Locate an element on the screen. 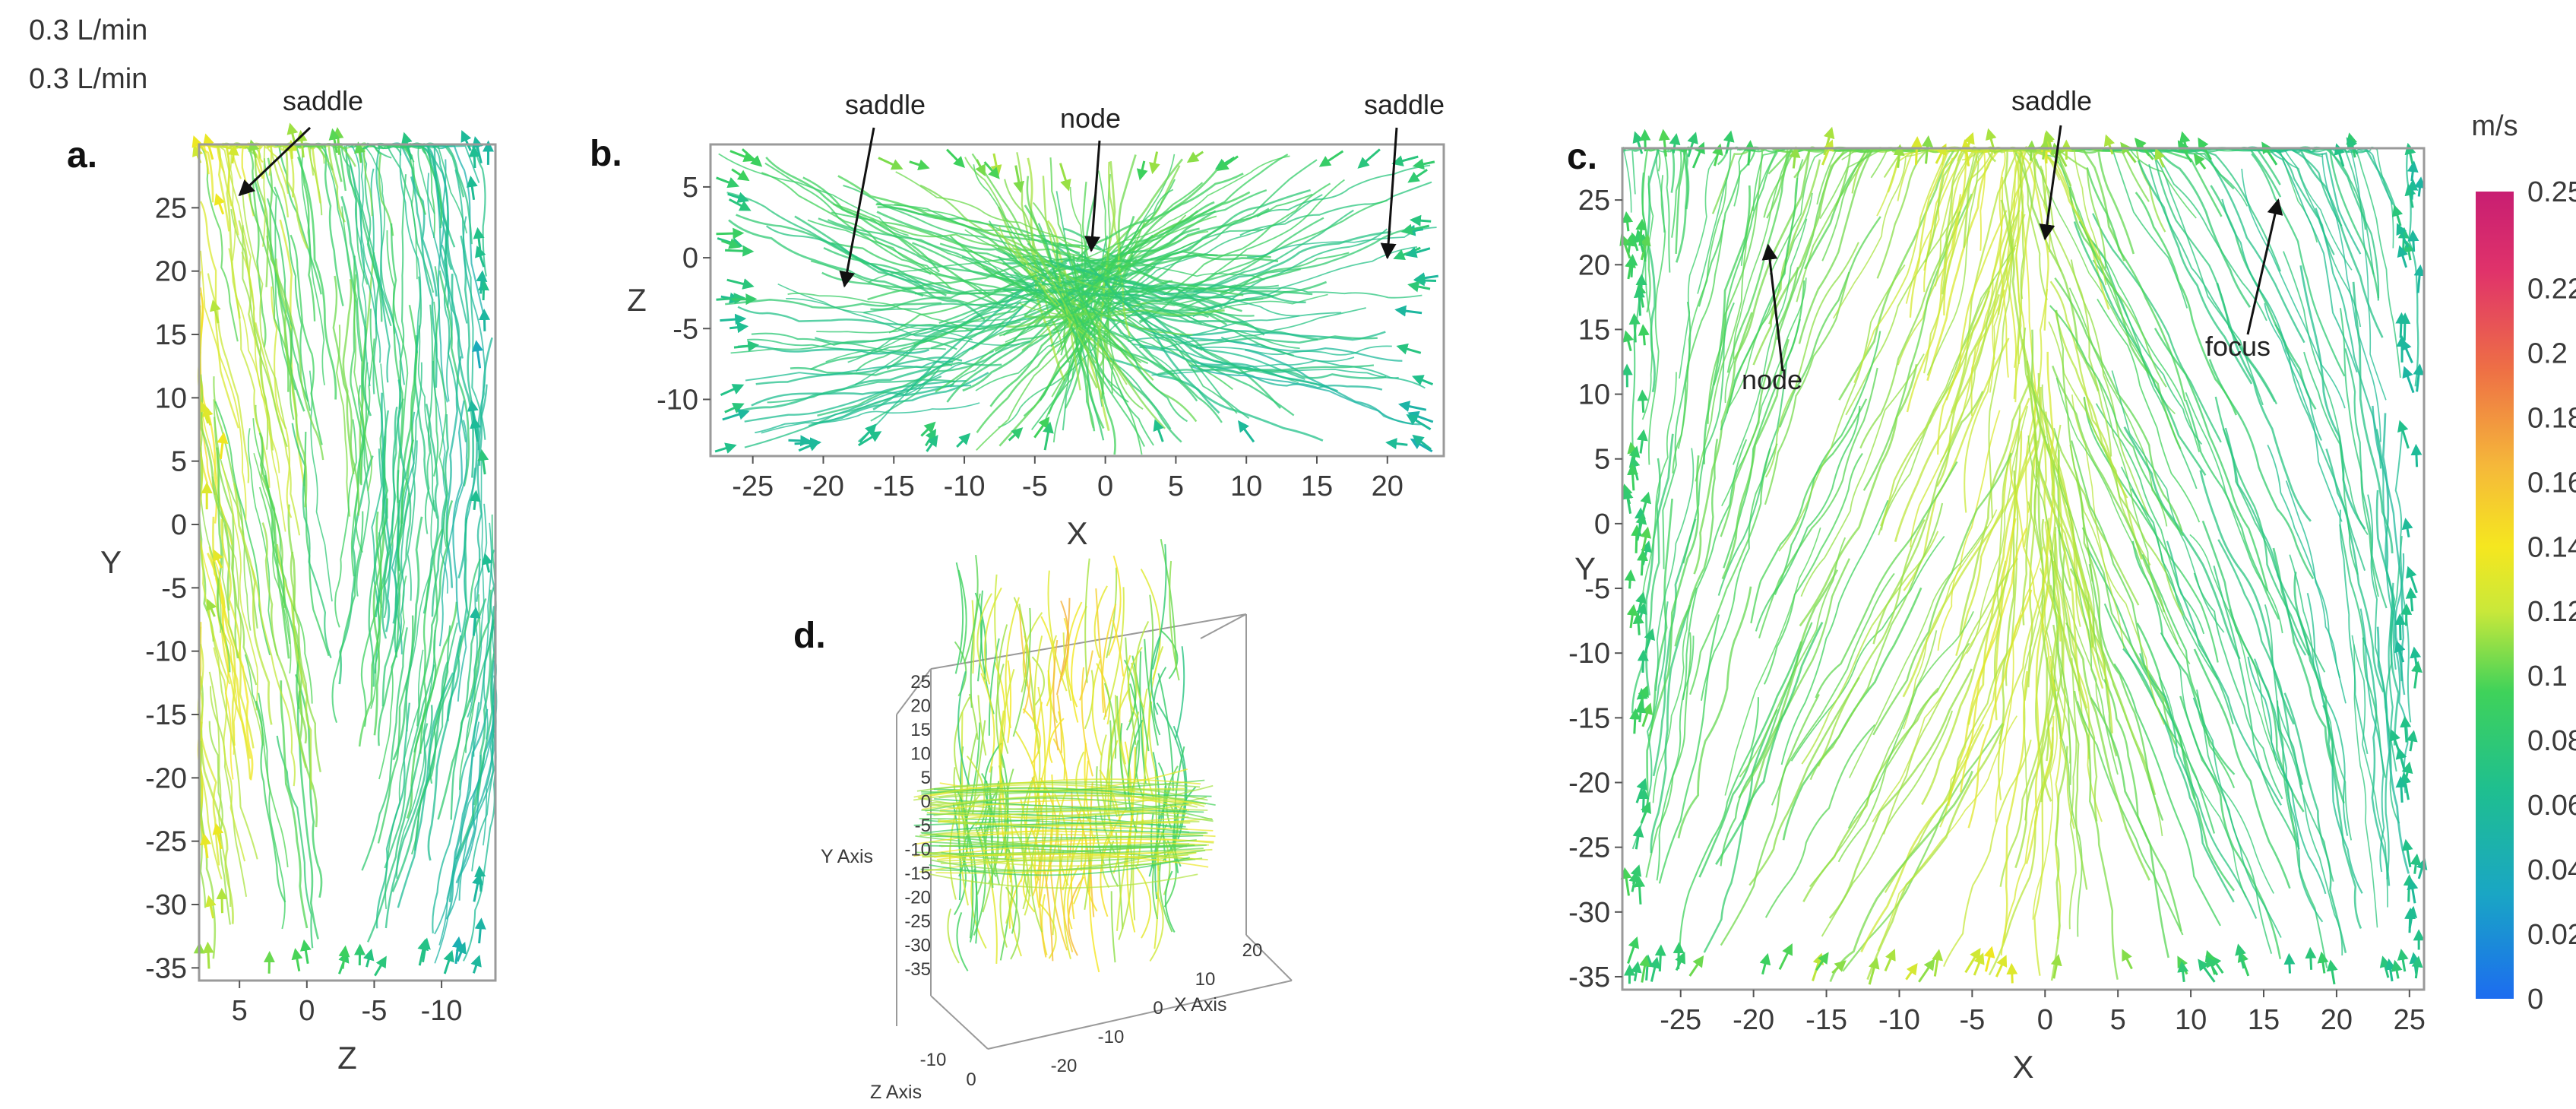 Image resolution: width=2576 pixels, height=1109 pixels. colorbar-tick: 0.08 is located at coordinates (2551, 741).